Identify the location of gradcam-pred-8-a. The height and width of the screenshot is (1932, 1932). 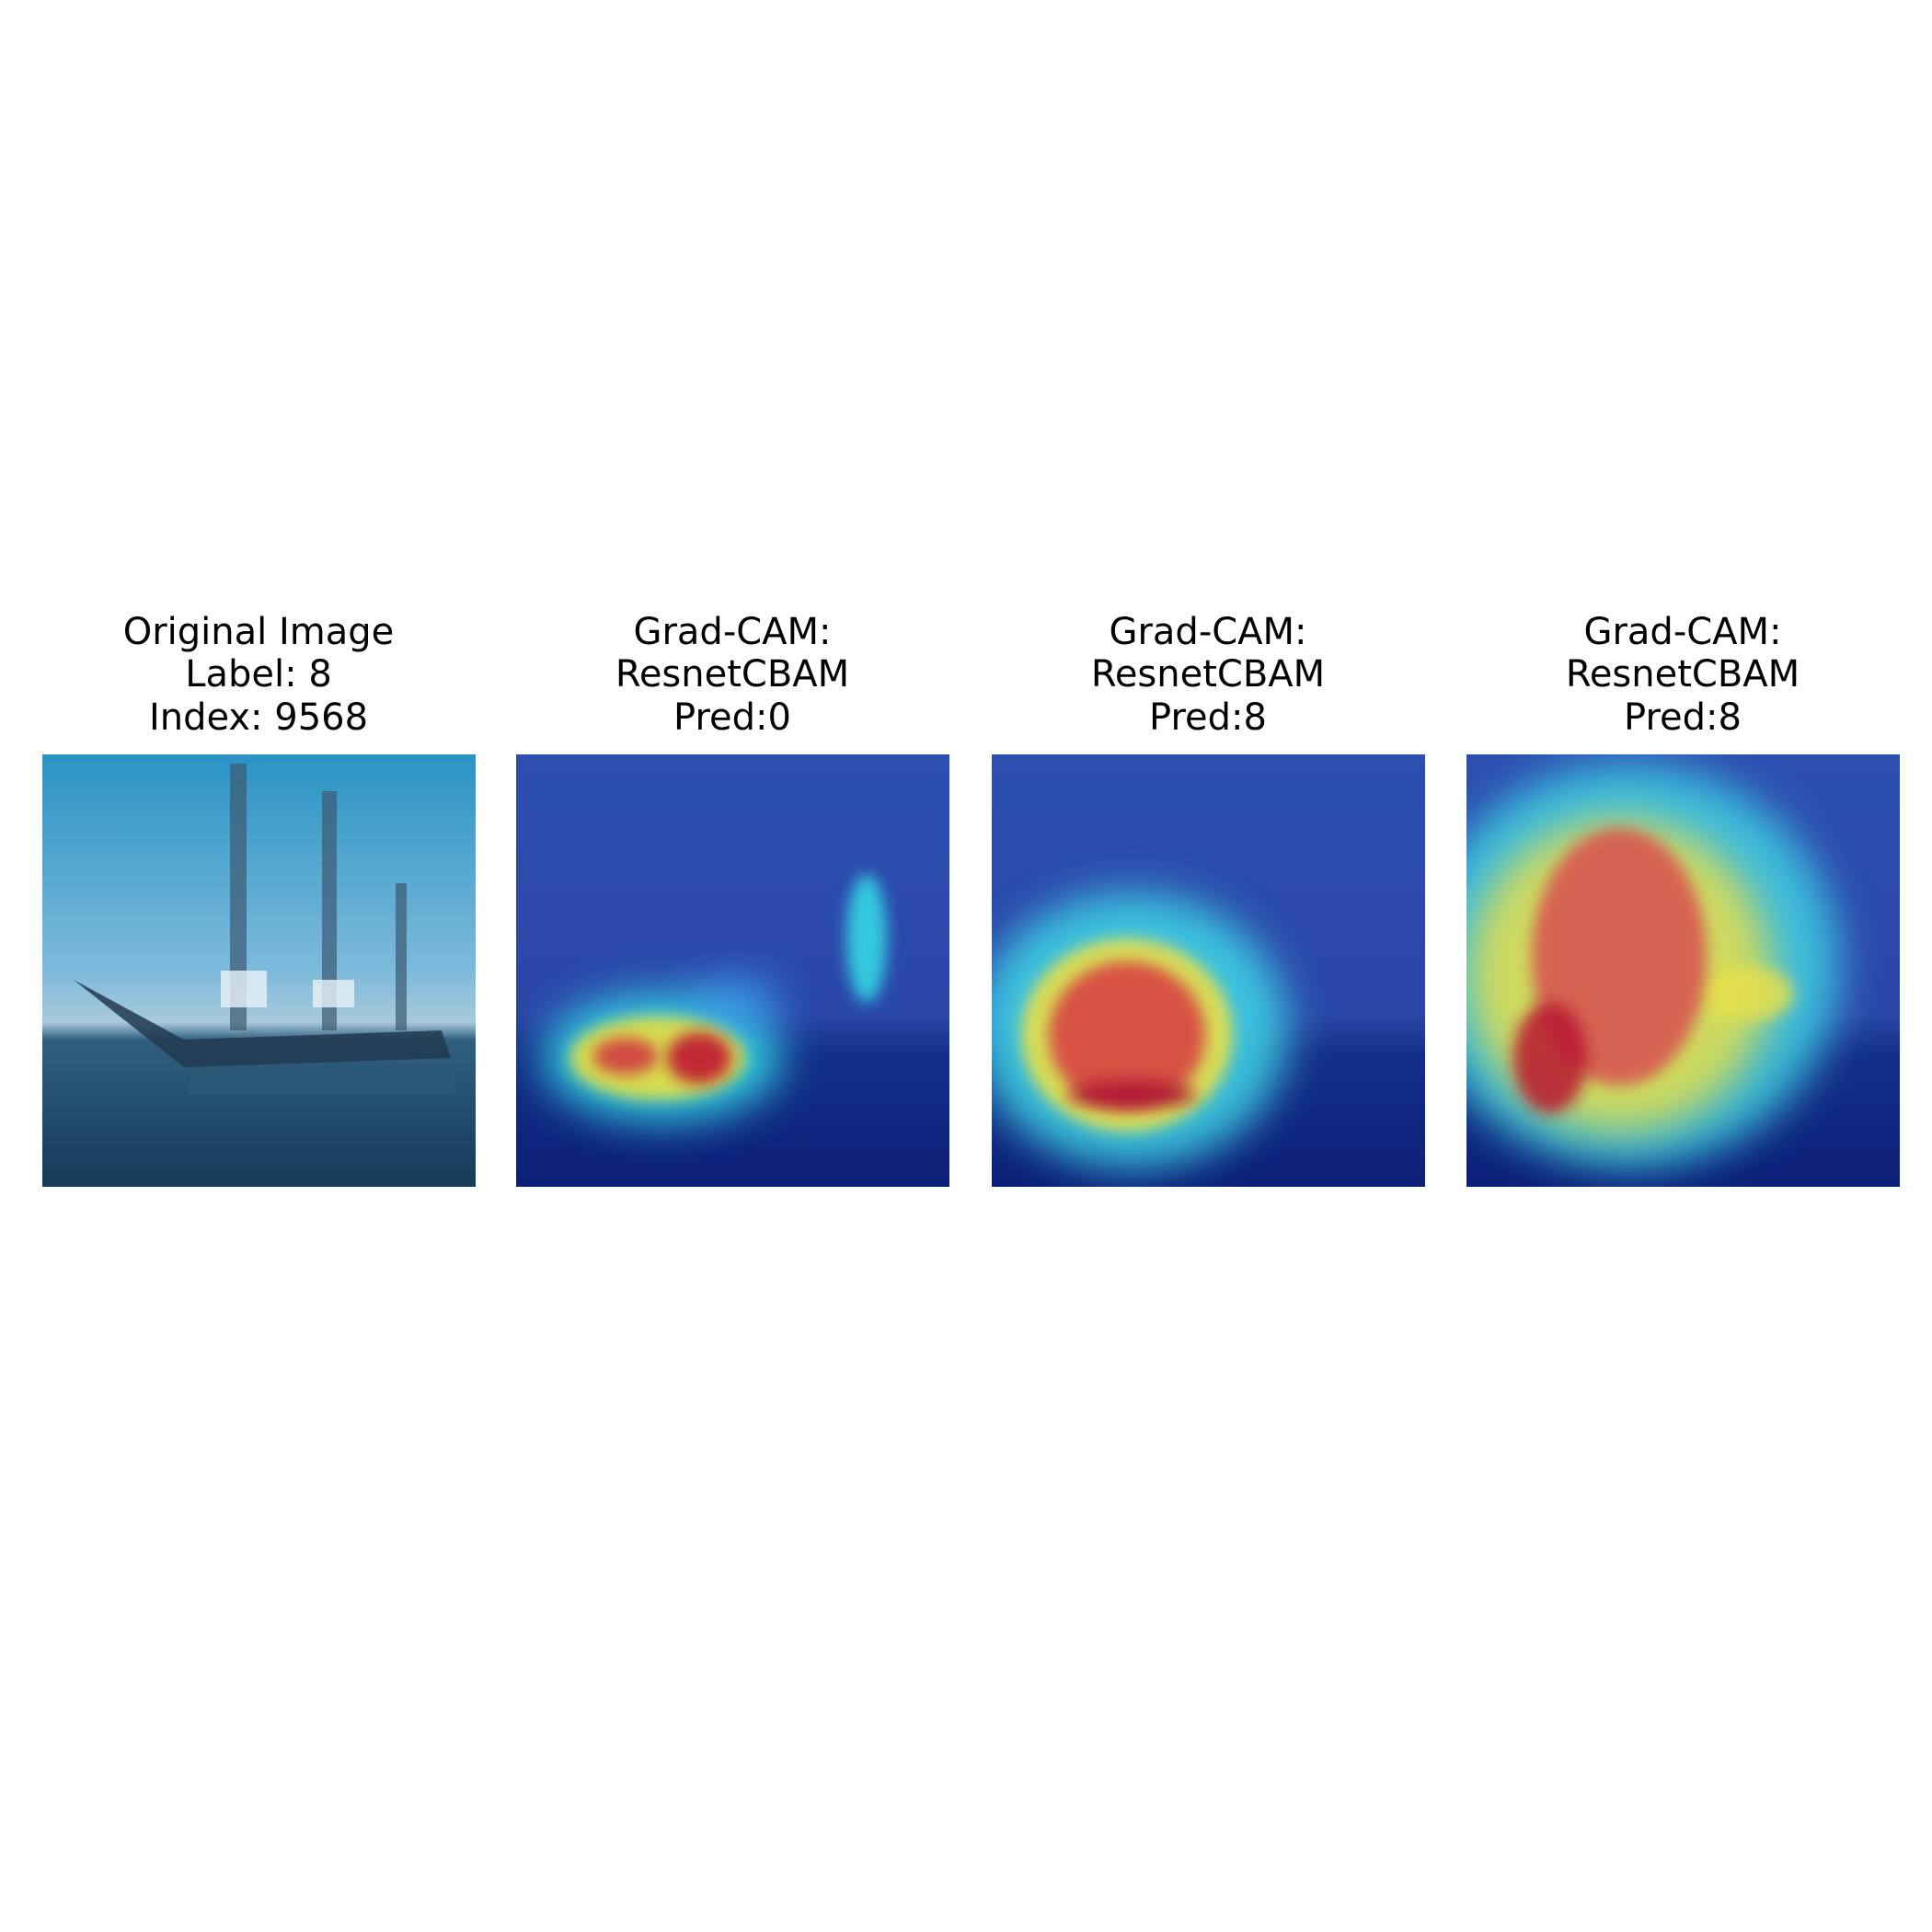
(1208, 970).